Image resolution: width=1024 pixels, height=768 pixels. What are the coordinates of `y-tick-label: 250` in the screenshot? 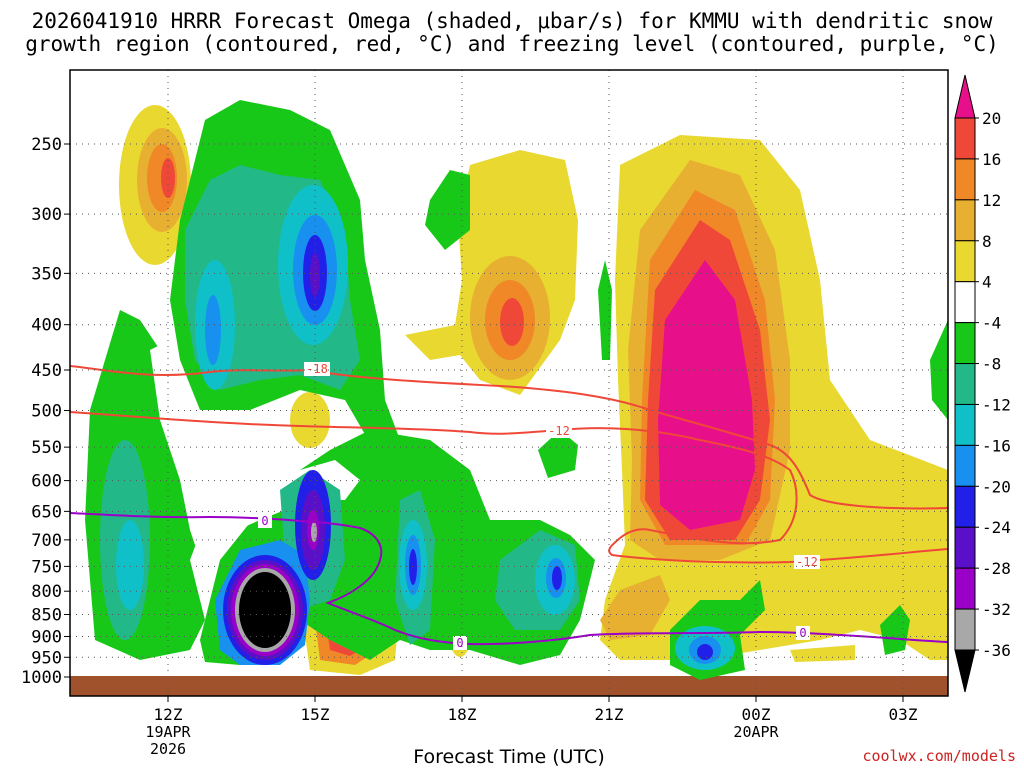 It's located at (46, 145).